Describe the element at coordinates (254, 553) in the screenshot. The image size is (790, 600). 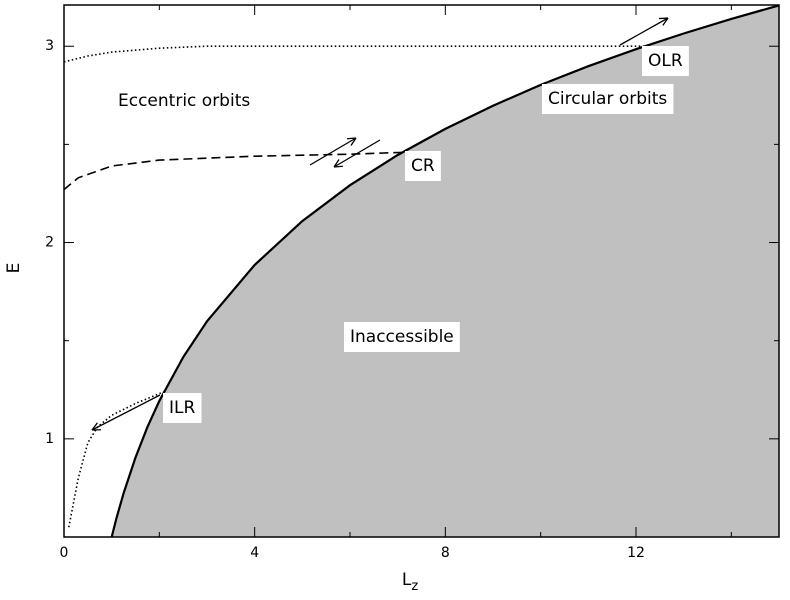
I see `x-tick-label: 4` at that location.